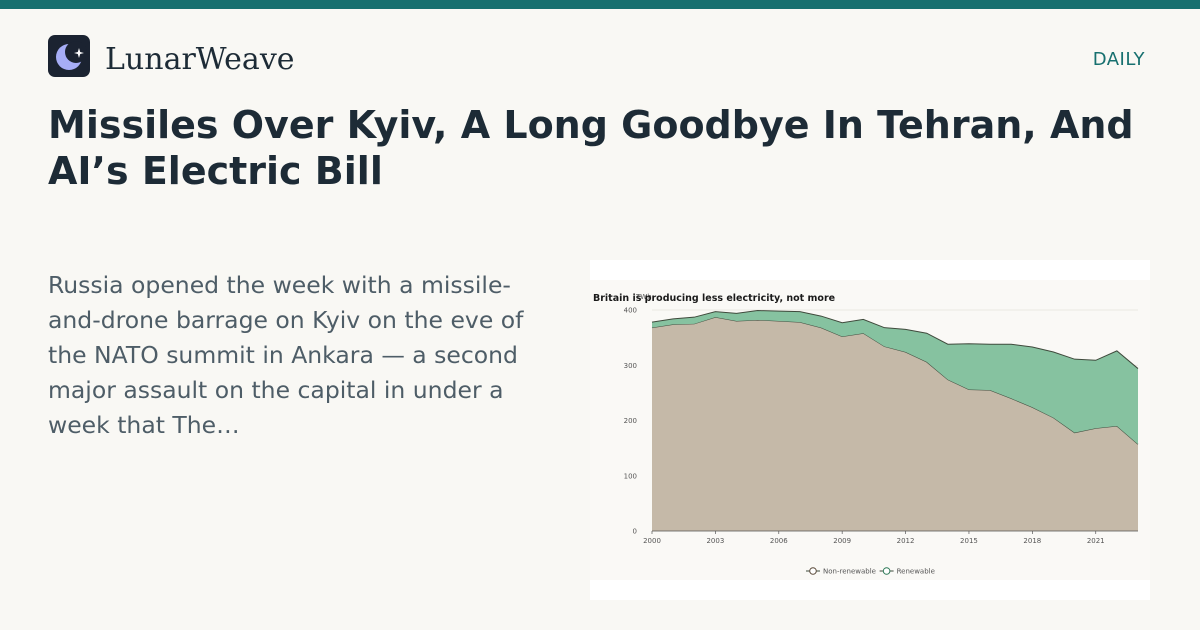 This screenshot has width=1200, height=630. What do you see at coordinates (715, 541) in the screenshot?
I see `x-tick-label: 2003` at bounding box center [715, 541].